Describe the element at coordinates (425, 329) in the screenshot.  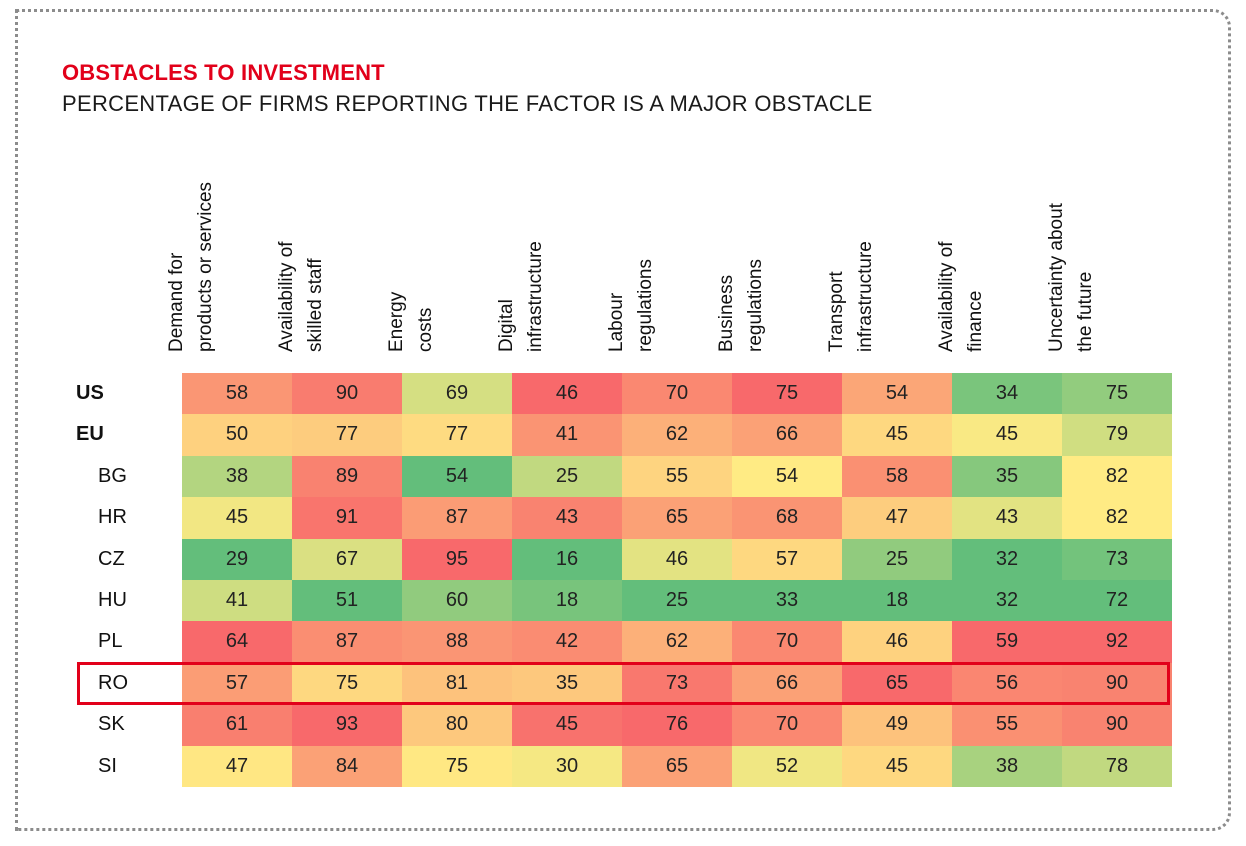
I see `column-header-line: costs` at that location.